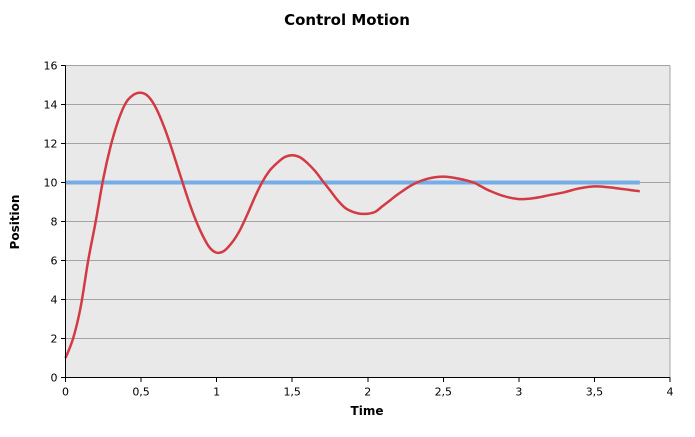  What do you see at coordinates (51, 105) in the screenshot?
I see `y-tick-label: 14` at bounding box center [51, 105].